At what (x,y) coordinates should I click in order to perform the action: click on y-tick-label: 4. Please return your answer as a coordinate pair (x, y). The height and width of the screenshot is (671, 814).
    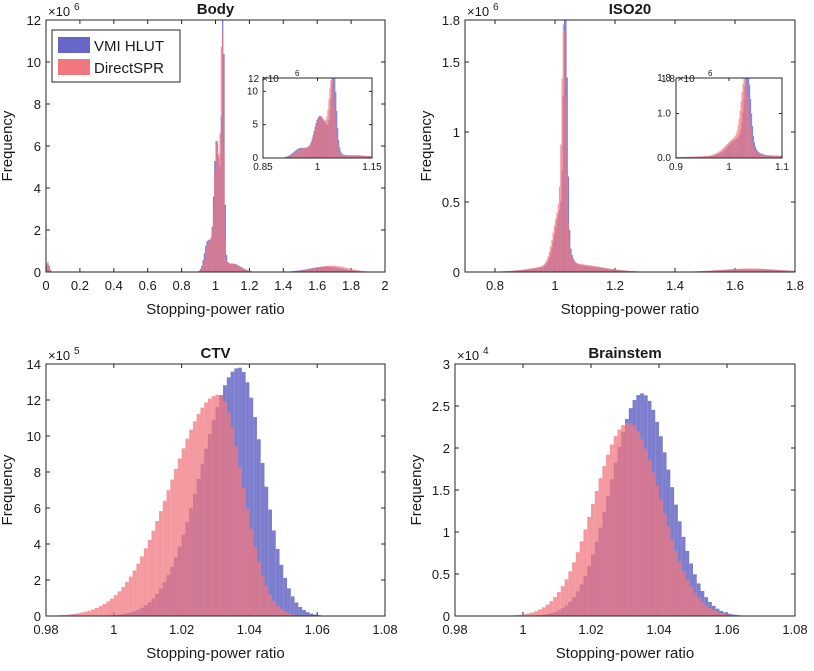
    Looking at the image, I should click on (37, 188).